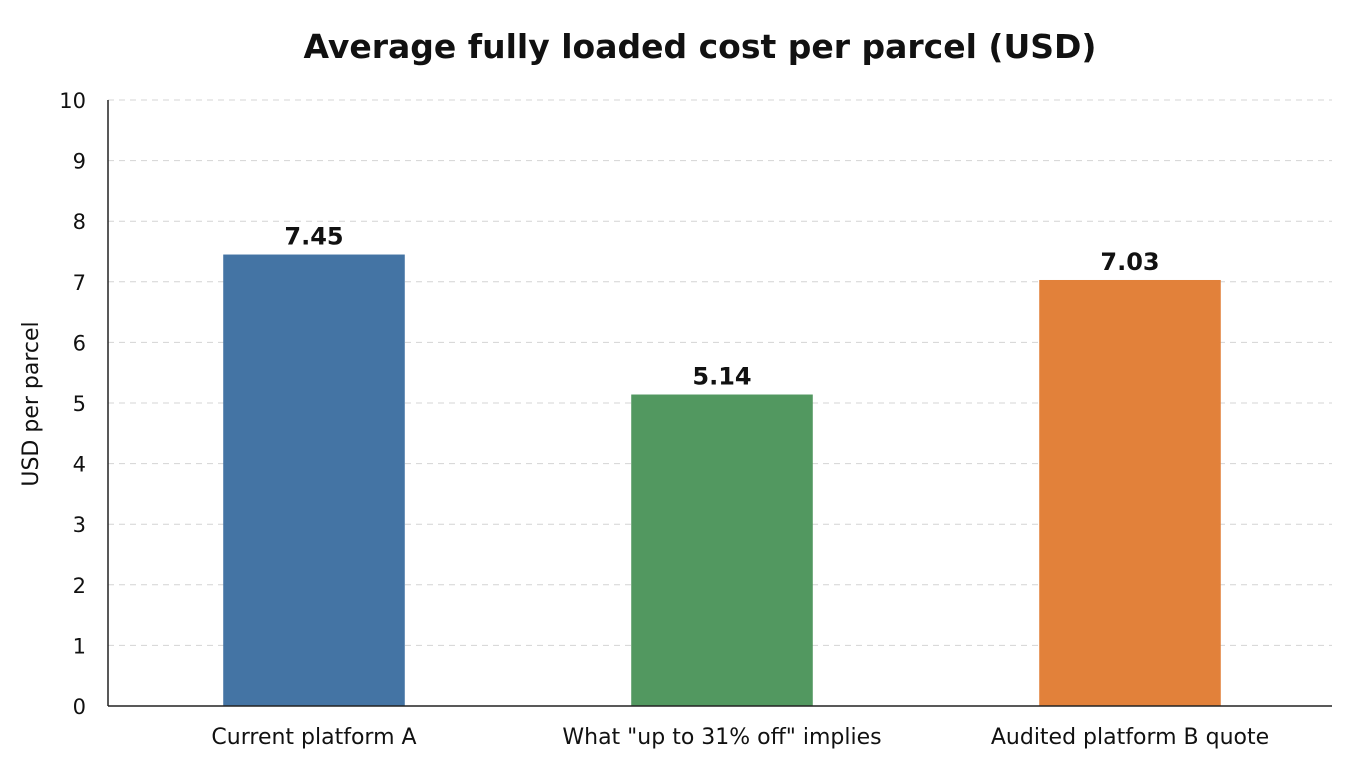 This screenshot has height=768, width=1360. Describe the element at coordinates (79, 586) in the screenshot. I see `y-tick-label: 2` at that location.